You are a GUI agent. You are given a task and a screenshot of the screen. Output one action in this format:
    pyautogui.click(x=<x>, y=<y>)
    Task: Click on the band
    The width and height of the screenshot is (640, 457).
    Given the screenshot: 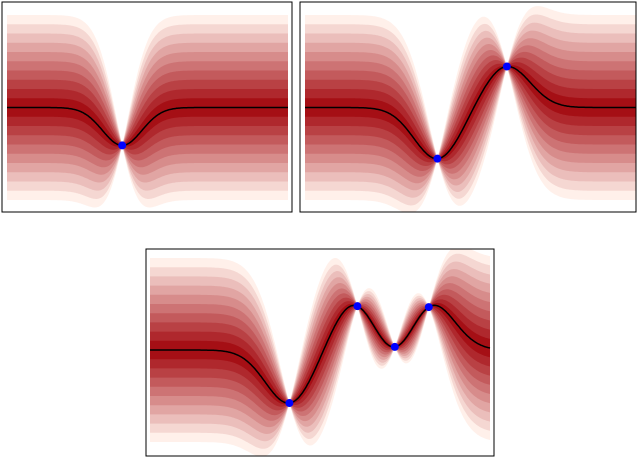 What is the action you would take?
    pyautogui.click(x=320, y=353)
    